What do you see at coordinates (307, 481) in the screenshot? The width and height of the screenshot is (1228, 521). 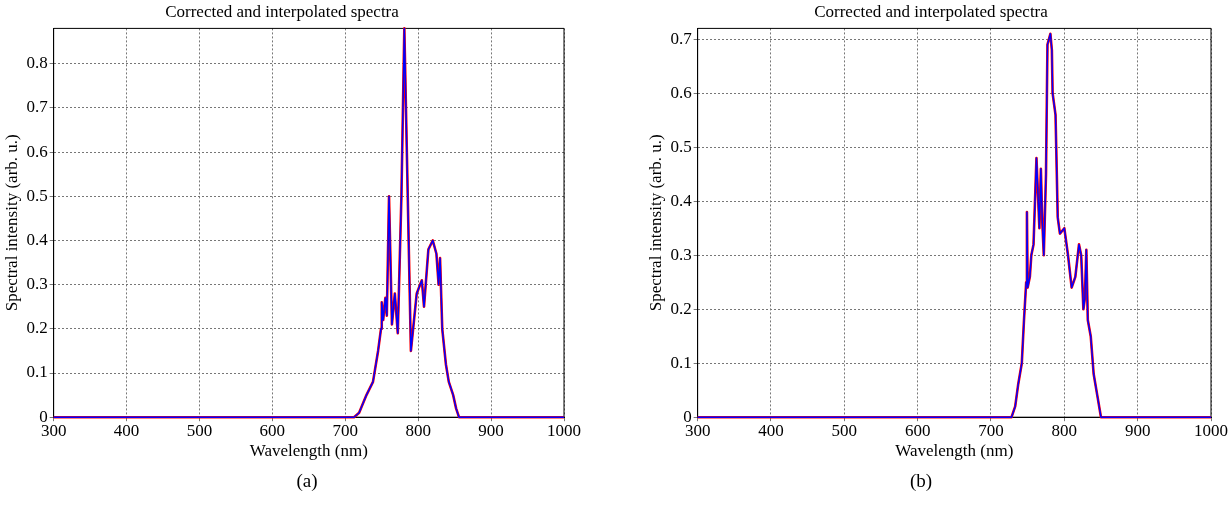 I see `text: (a)` at bounding box center [307, 481].